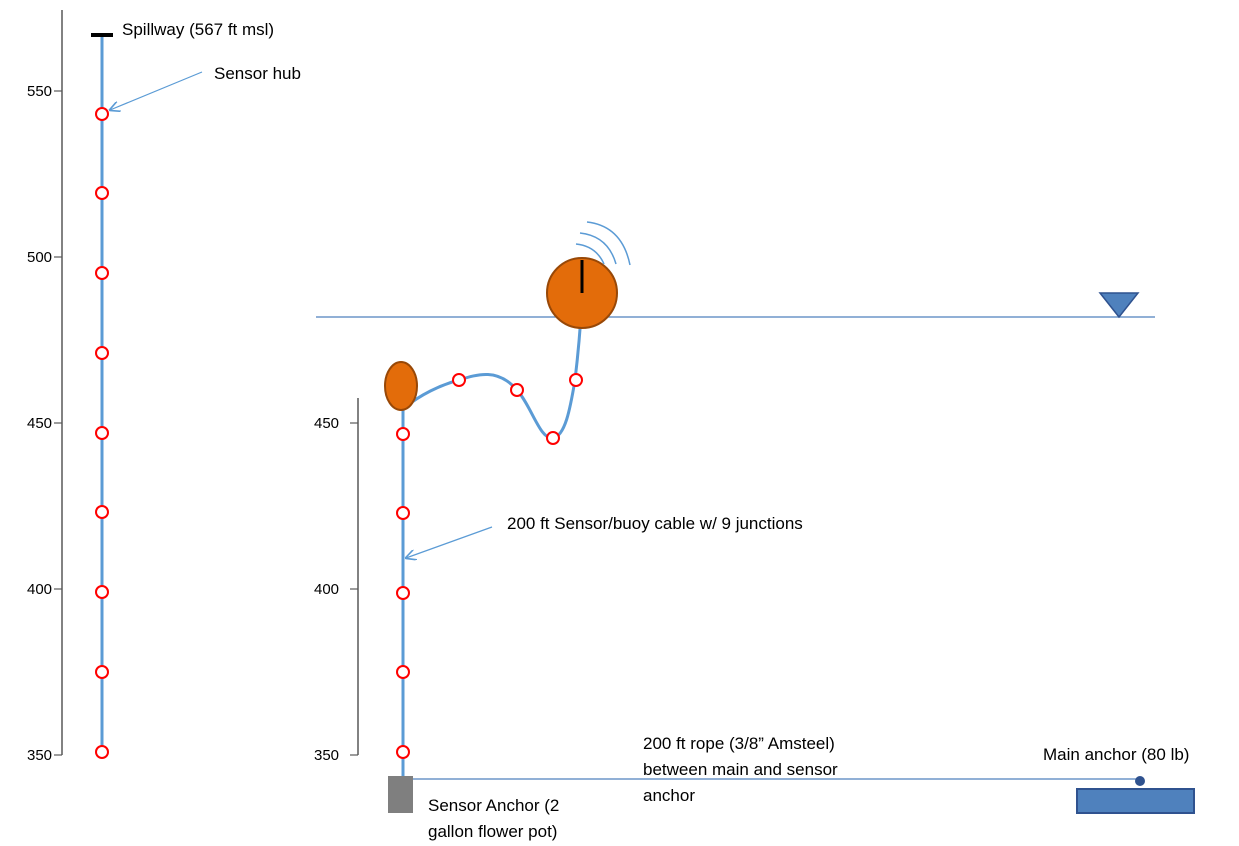  Describe the element at coordinates (326, 423) in the screenshot. I see `right-tick-label-450: 450` at that location.